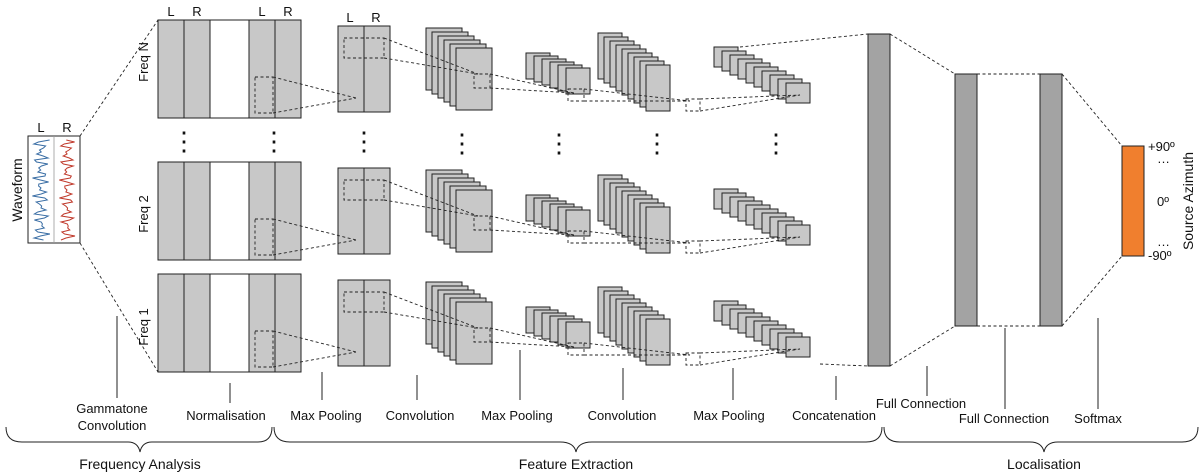  Describe the element at coordinates (349, 17) in the screenshot. I see `pooling-left-label: L` at that location.